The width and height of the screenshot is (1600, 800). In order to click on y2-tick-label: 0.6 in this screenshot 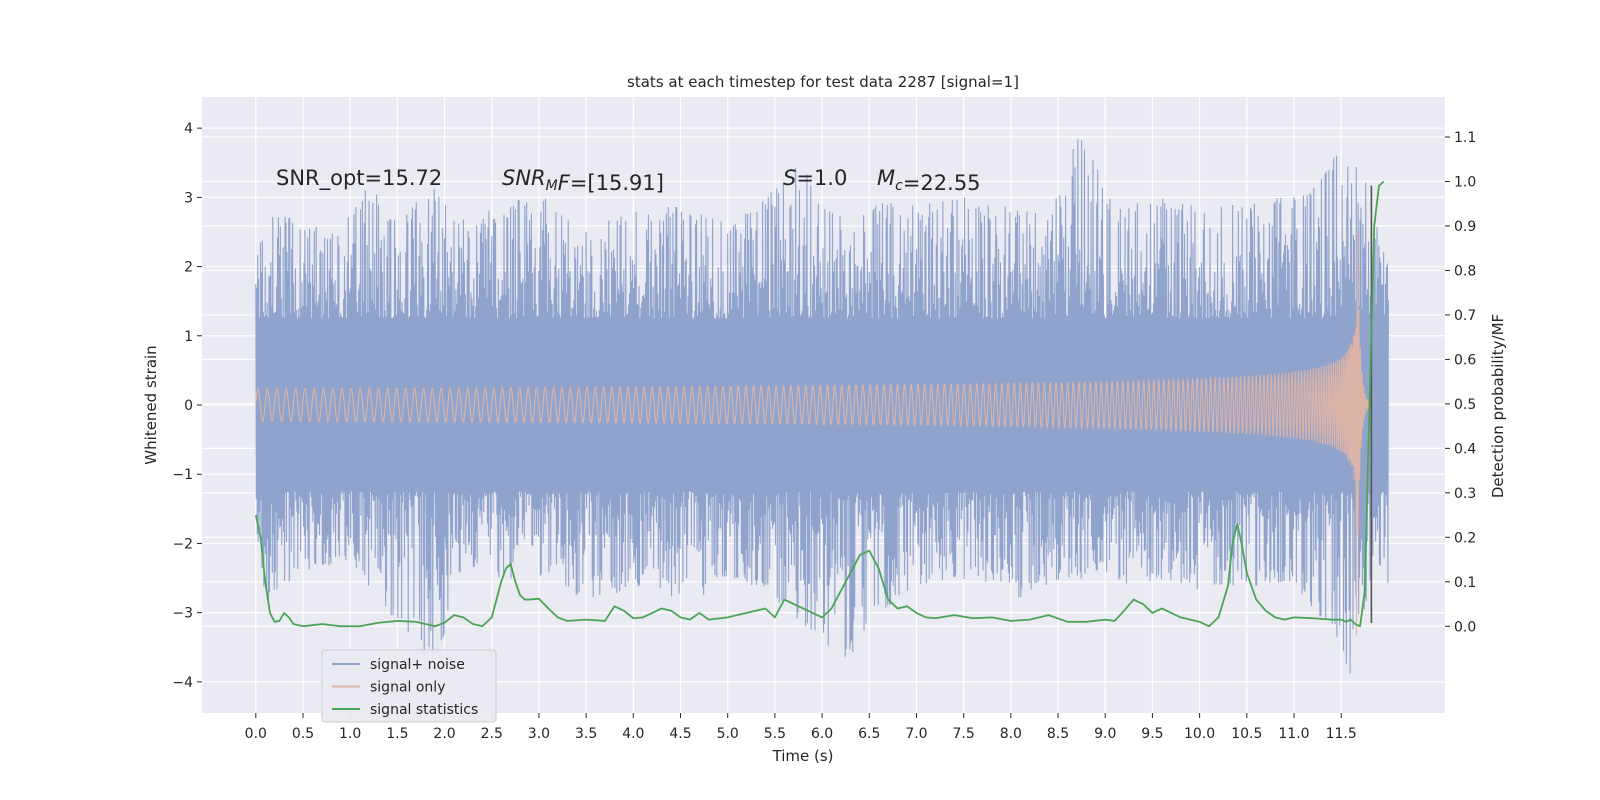, I will do `click(1465, 360)`.